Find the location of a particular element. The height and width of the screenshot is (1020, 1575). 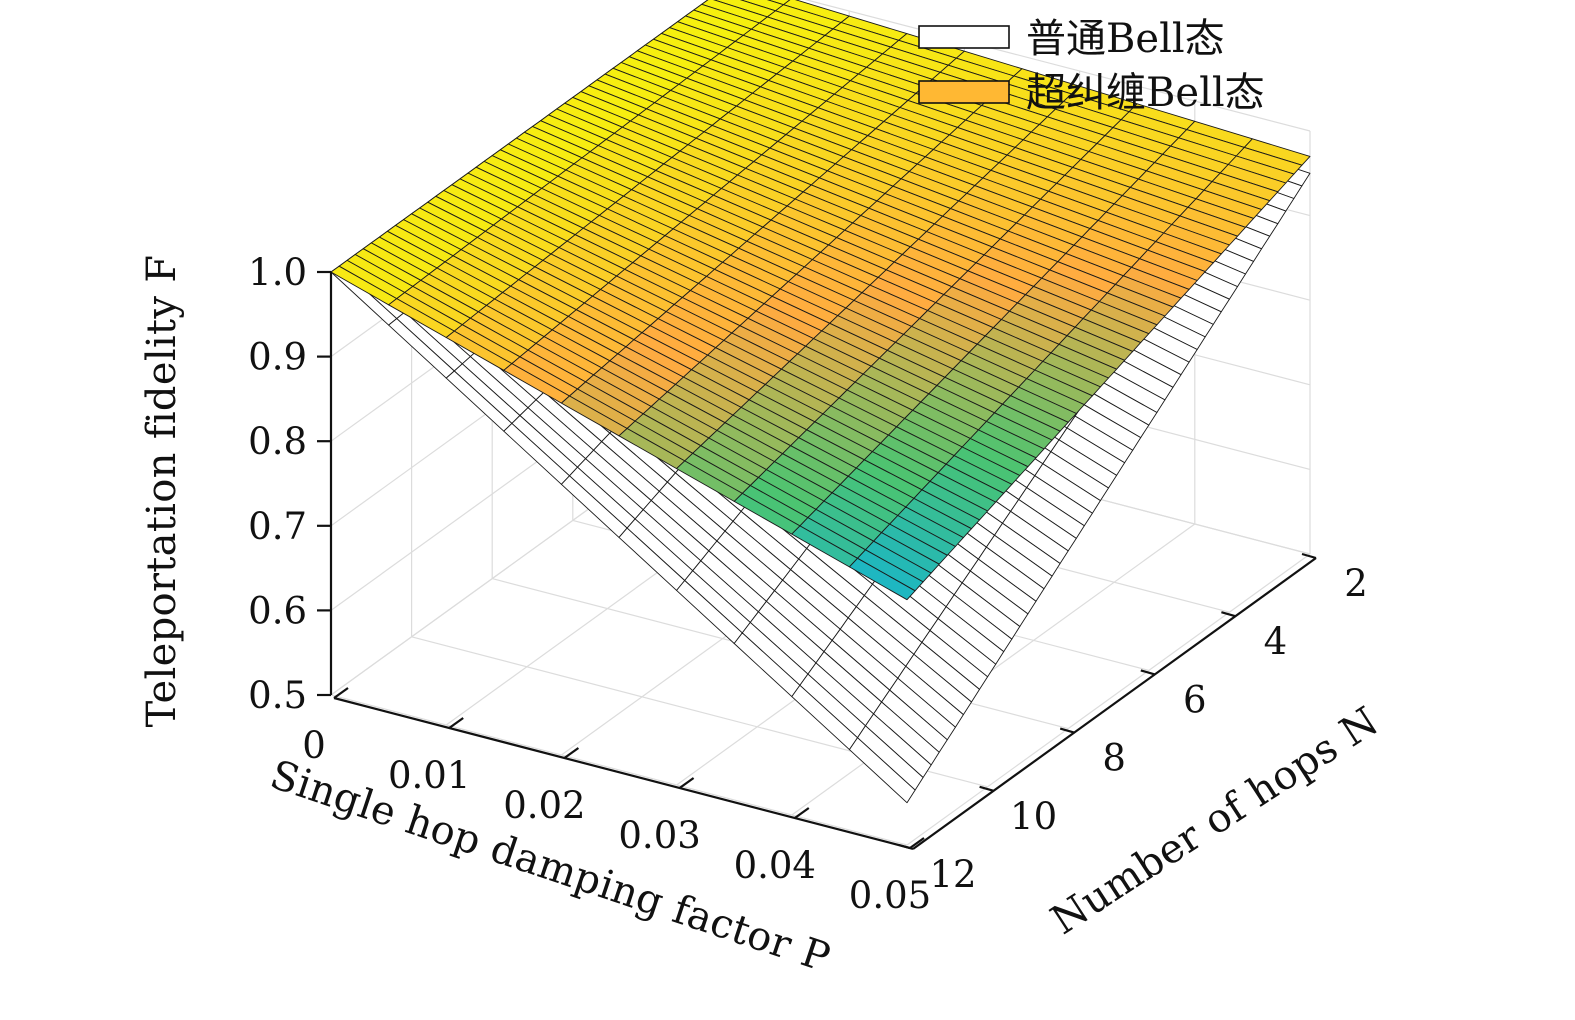

y-tick-label-1: 4 is located at coordinates (1276, 641).